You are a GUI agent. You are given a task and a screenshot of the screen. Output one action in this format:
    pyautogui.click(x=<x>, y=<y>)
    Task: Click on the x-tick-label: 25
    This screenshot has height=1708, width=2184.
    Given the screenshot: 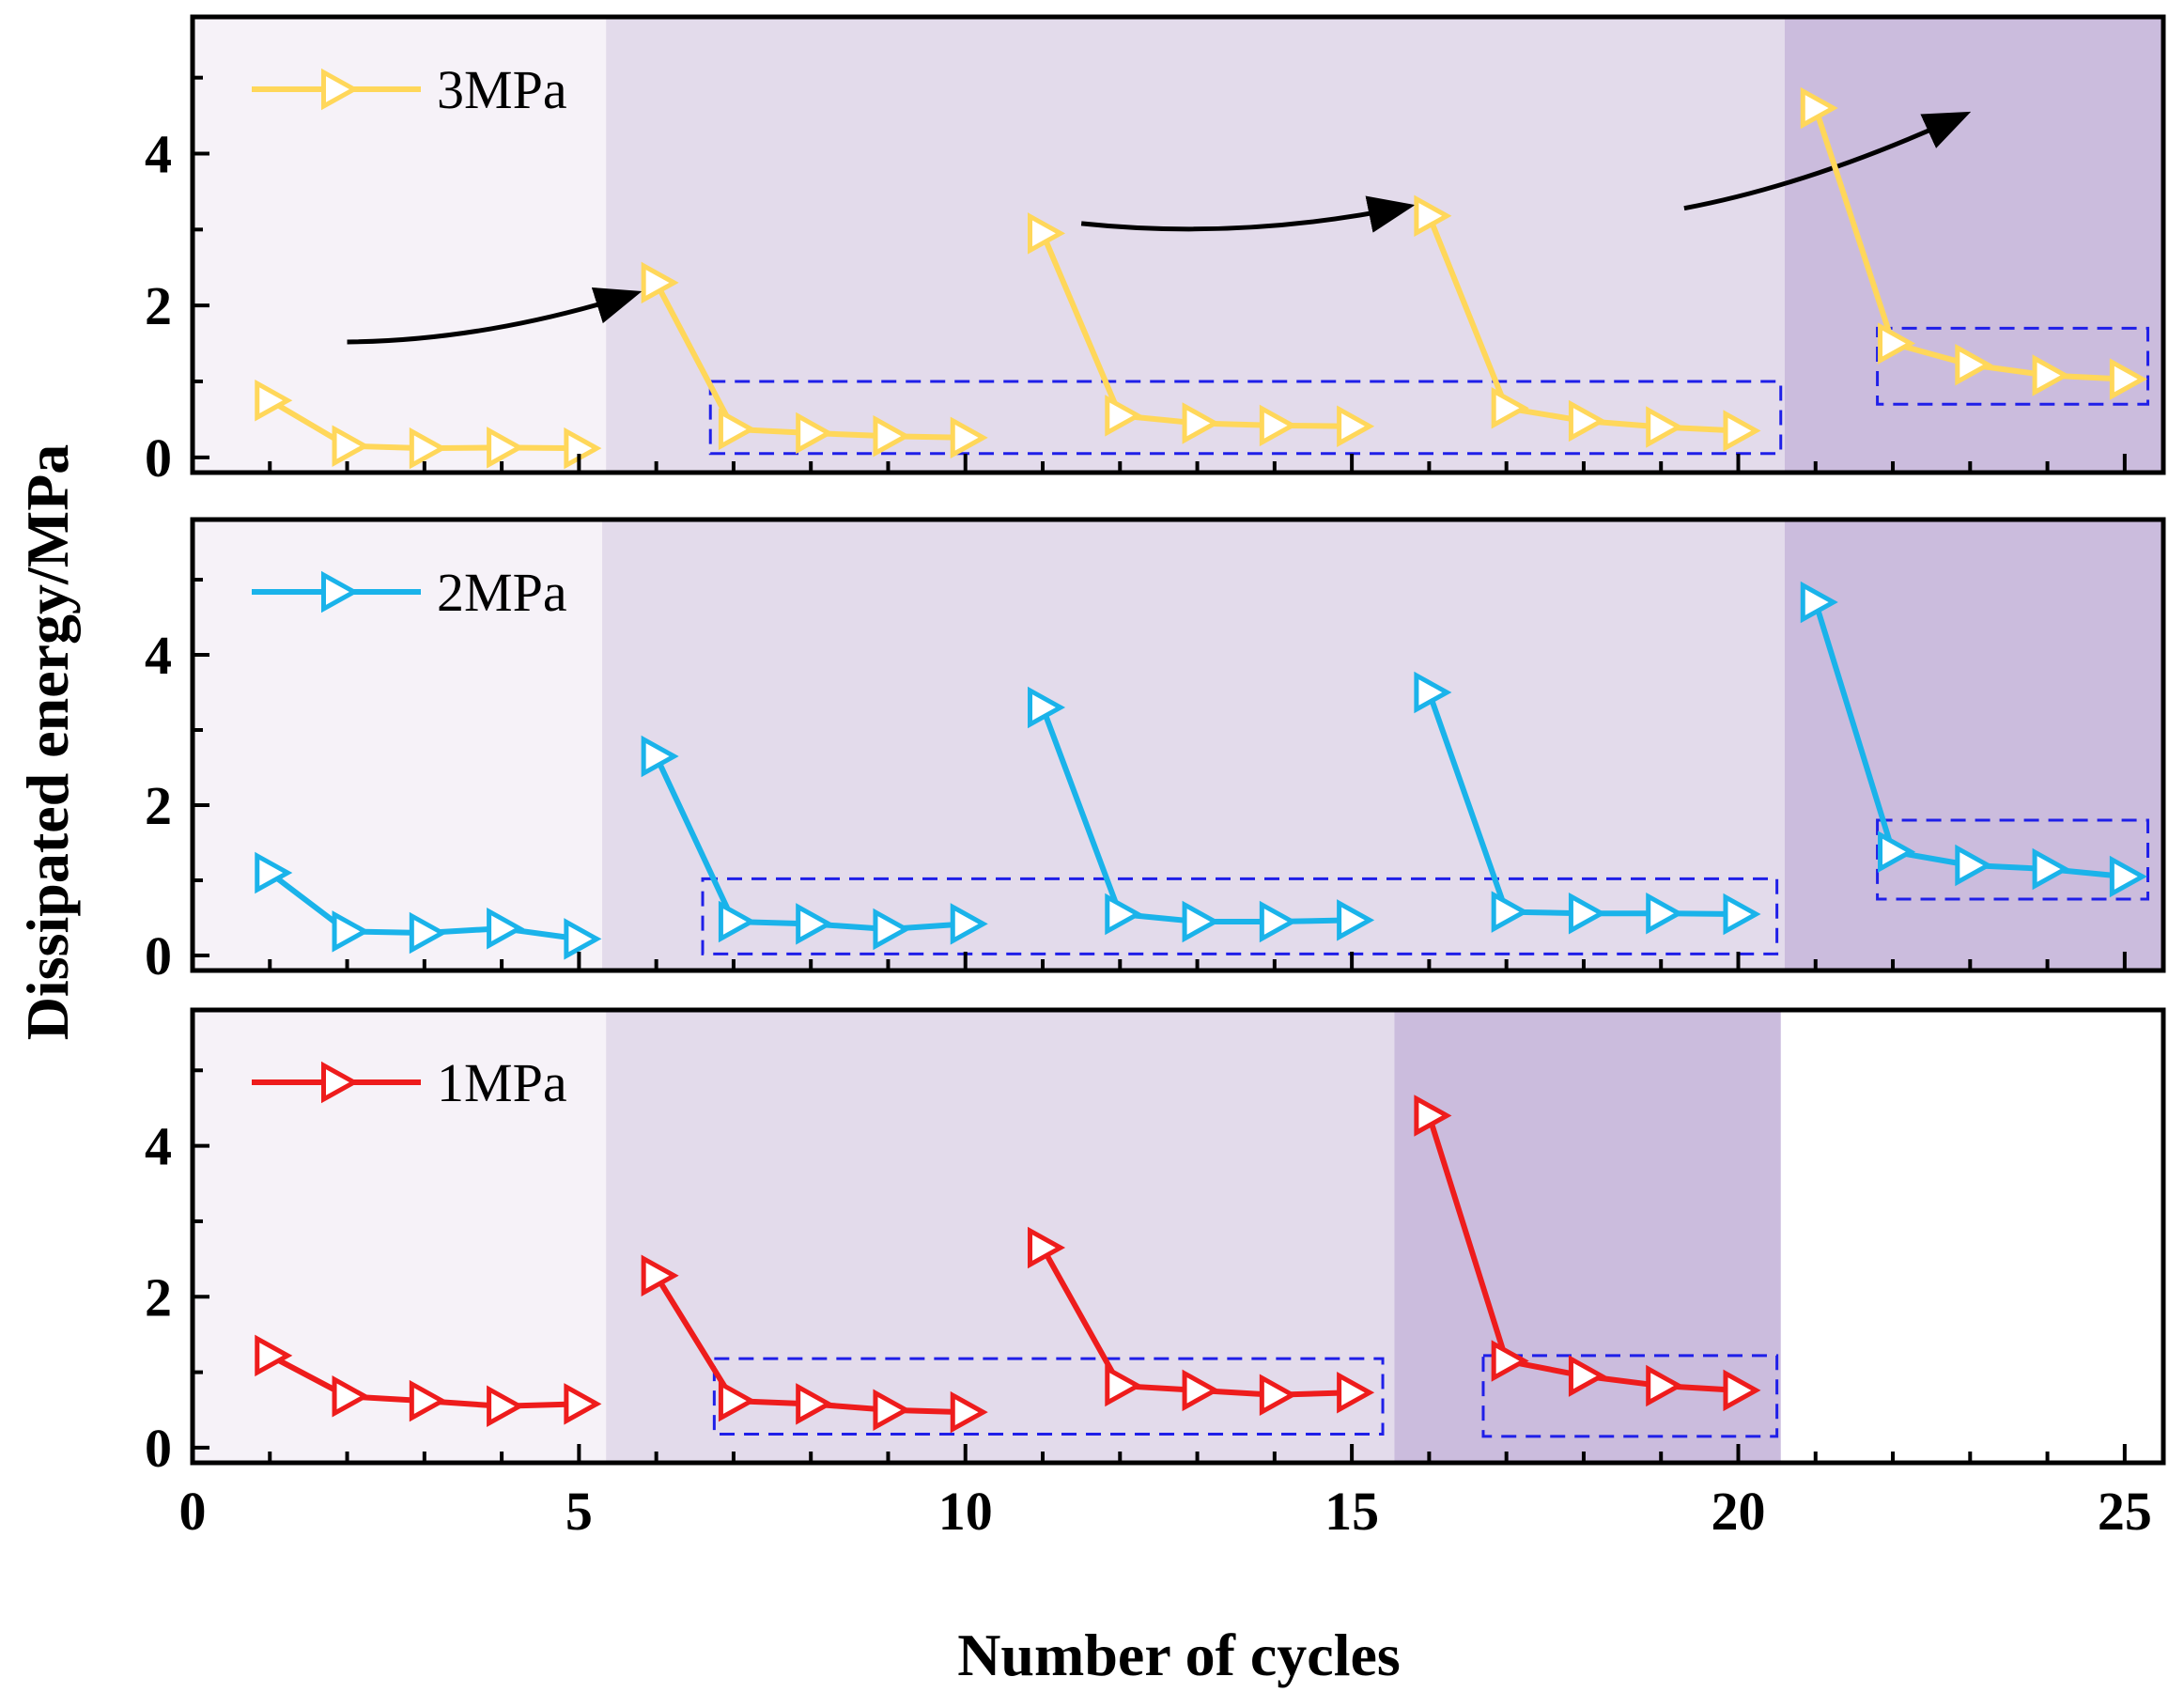 What is the action you would take?
    pyautogui.click(x=2125, y=1511)
    